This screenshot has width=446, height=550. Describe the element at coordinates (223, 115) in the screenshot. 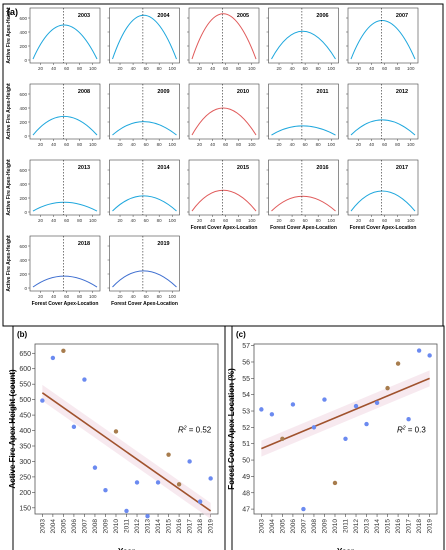

I see `mini-chart-2010: 20 40 60 80 100 2010` at that location.